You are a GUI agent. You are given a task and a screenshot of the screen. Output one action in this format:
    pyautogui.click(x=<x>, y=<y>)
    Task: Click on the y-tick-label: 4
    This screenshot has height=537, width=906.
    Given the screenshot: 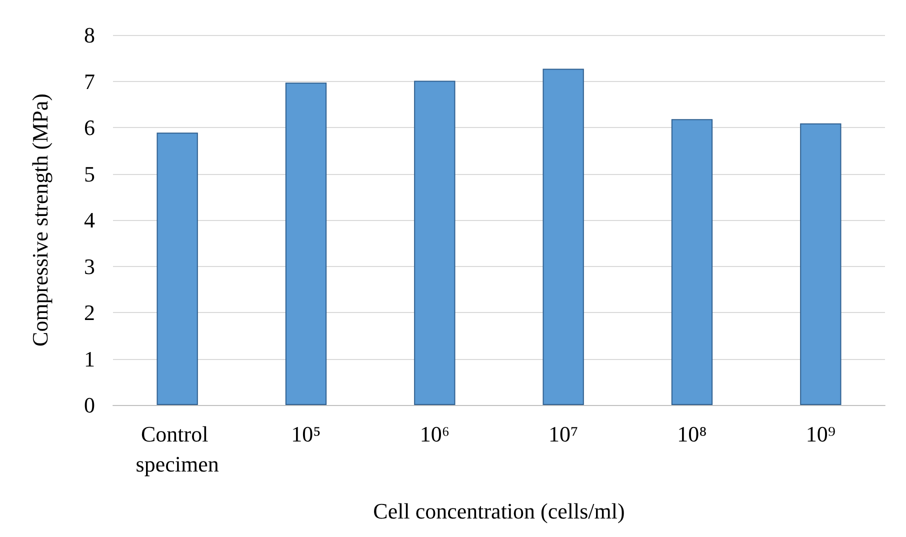 What is the action you would take?
    pyautogui.click(x=89, y=220)
    